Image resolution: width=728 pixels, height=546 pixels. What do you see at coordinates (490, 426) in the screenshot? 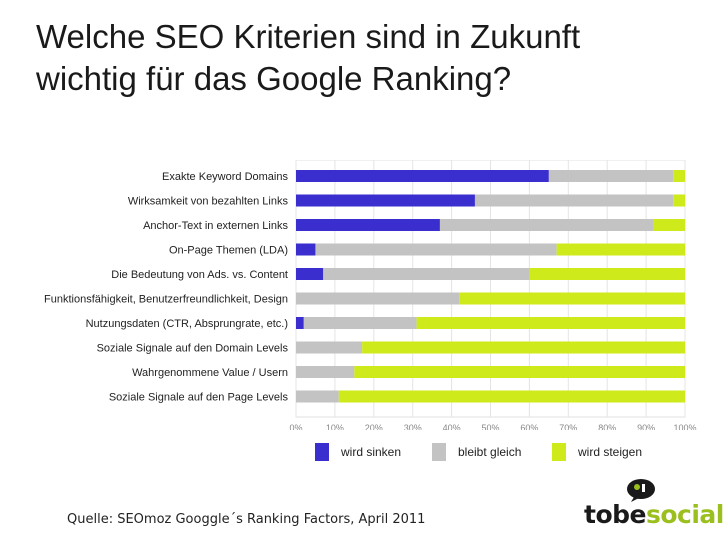
I see `x-tick-label: 50%` at bounding box center [490, 426].